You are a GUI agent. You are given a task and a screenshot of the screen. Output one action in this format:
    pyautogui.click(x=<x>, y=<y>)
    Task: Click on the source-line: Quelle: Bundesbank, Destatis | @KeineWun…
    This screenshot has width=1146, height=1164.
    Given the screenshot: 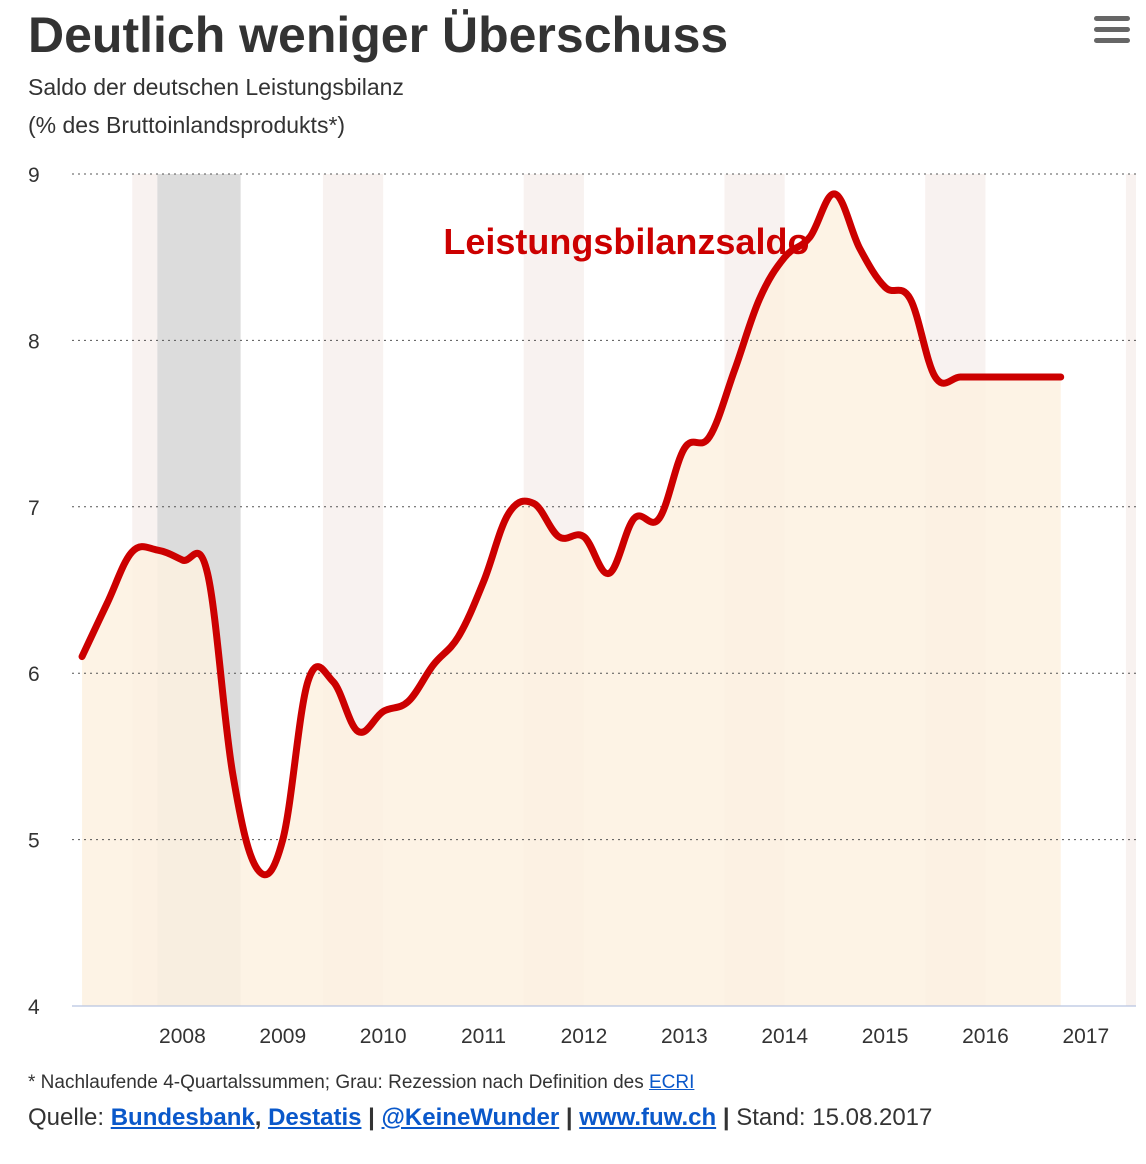 What is the action you would take?
    pyautogui.click(x=480, y=1118)
    